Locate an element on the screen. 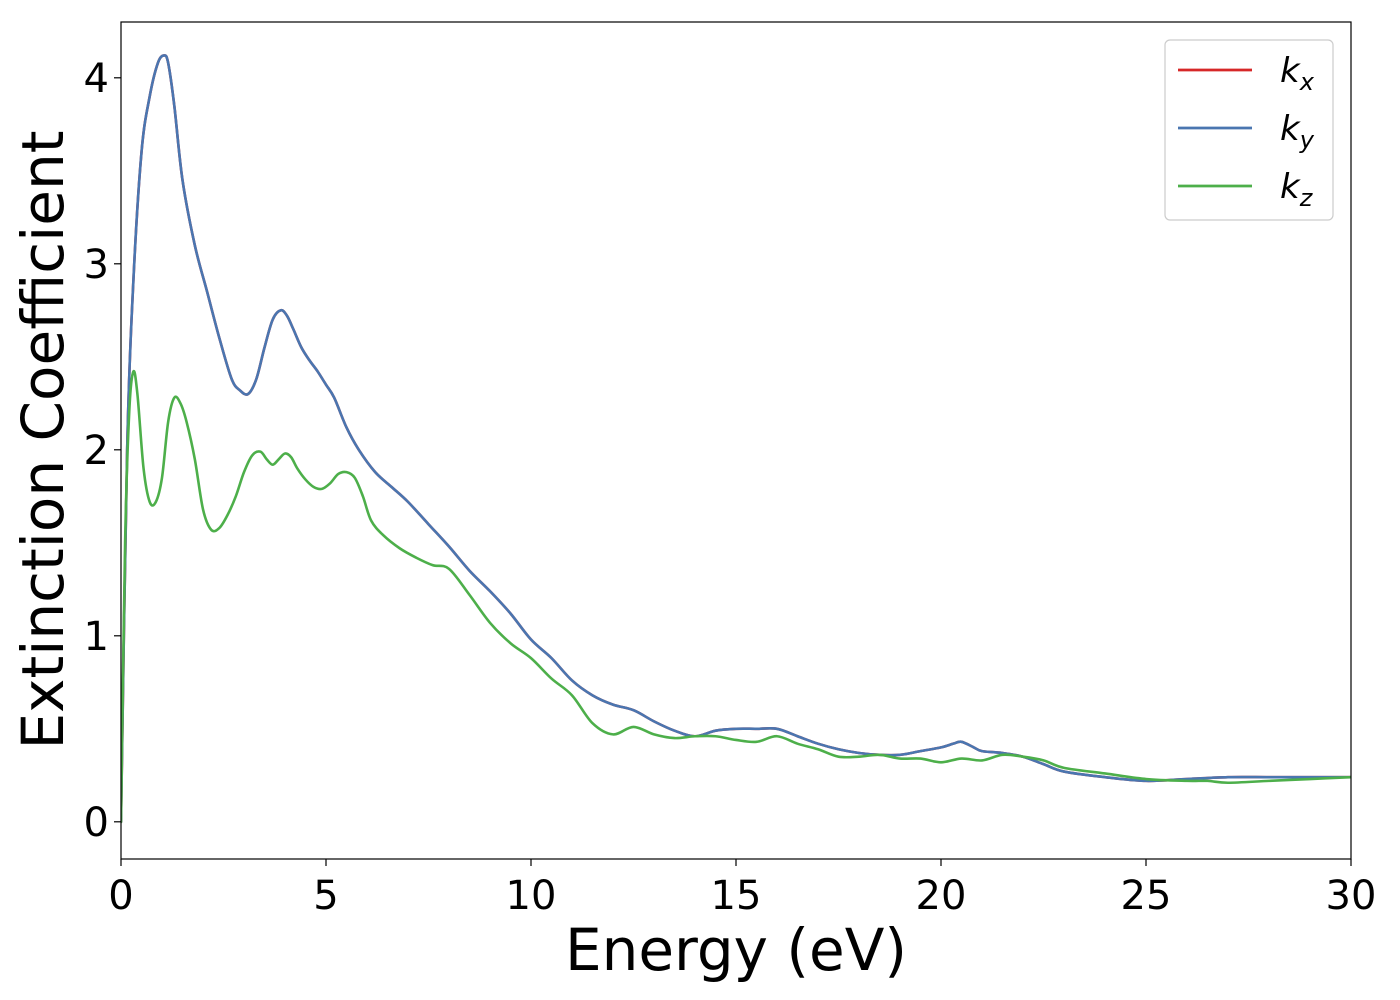 The width and height of the screenshot is (1400, 1000). legend-box is located at coordinates (1249, 130).